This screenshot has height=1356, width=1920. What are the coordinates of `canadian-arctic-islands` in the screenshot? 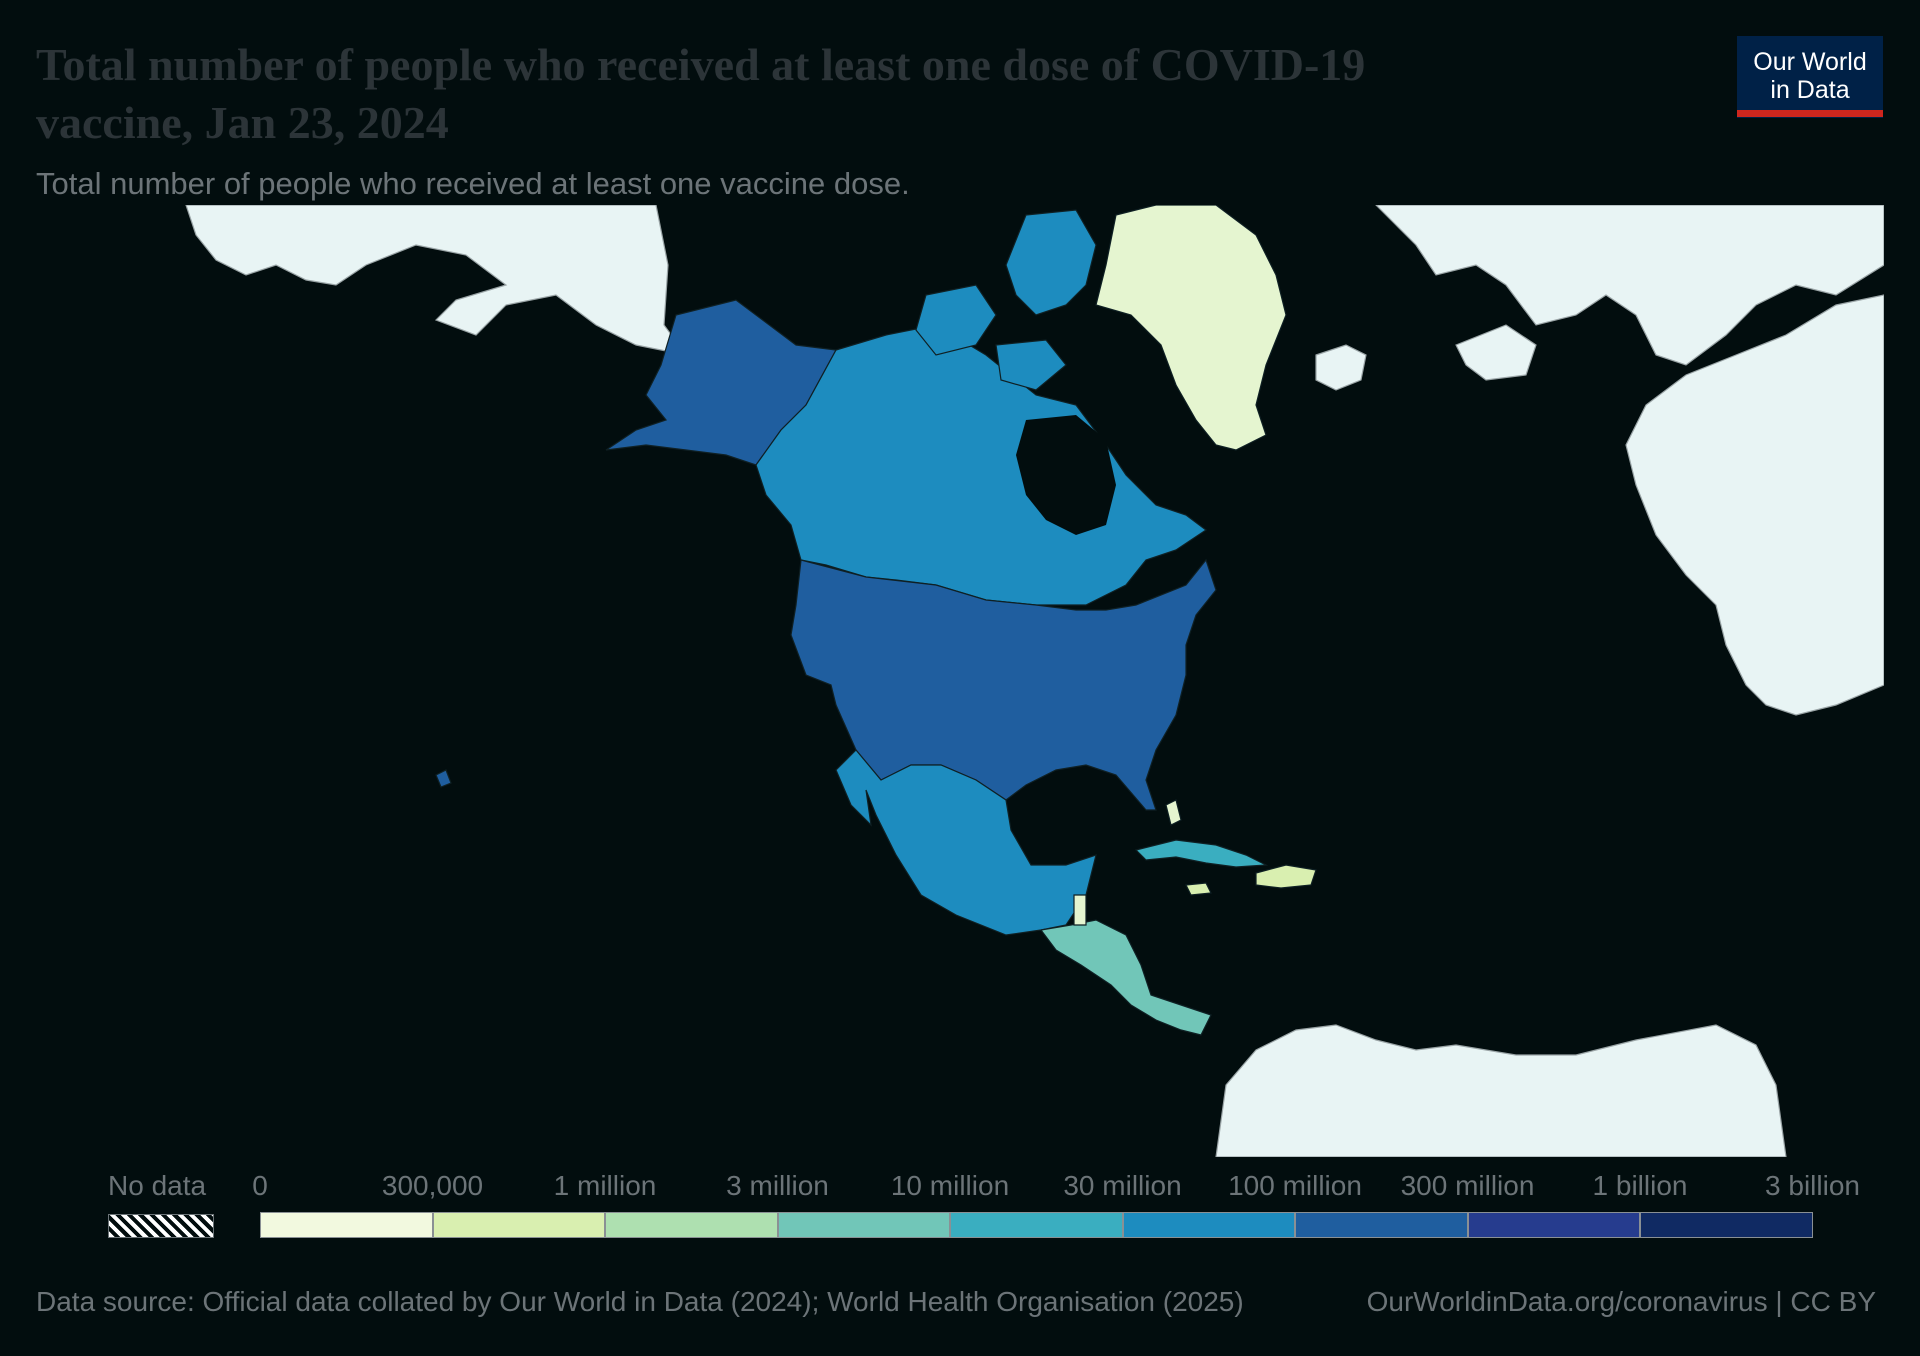 It's located at (1006, 300).